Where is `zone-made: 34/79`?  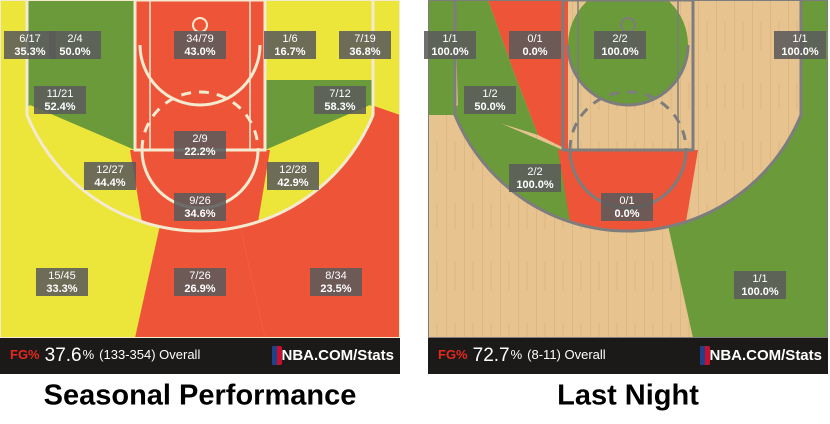
zone-made: 34/79 is located at coordinates (200, 39).